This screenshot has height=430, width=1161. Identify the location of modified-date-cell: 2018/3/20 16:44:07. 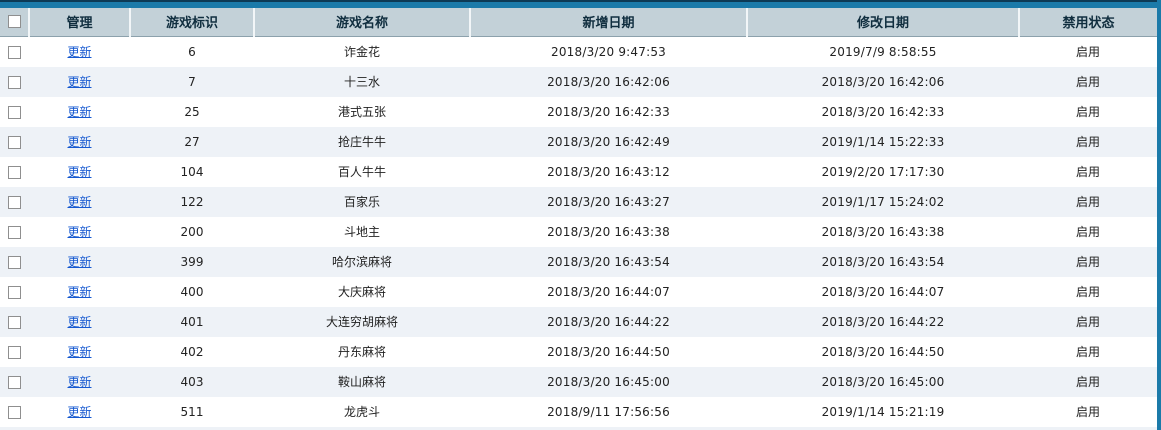
(883, 291).